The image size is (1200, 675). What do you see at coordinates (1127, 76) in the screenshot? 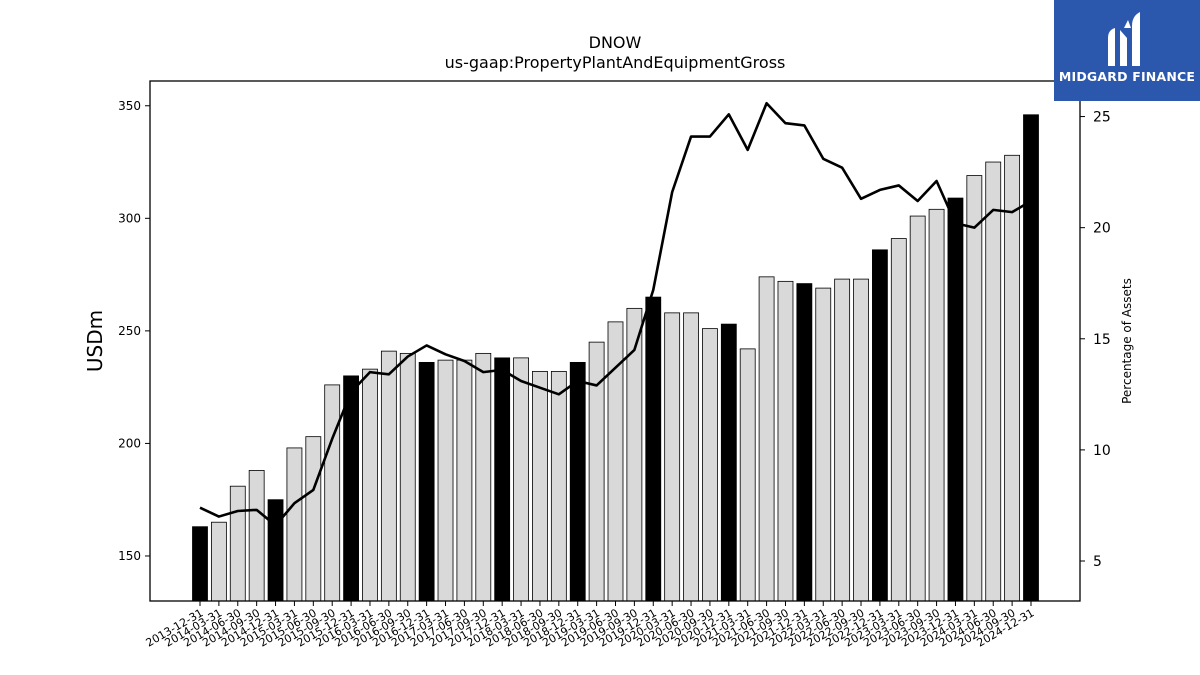
I see `logo-text: MIDGARD FINANCE` at bounding box center [1127, 76].